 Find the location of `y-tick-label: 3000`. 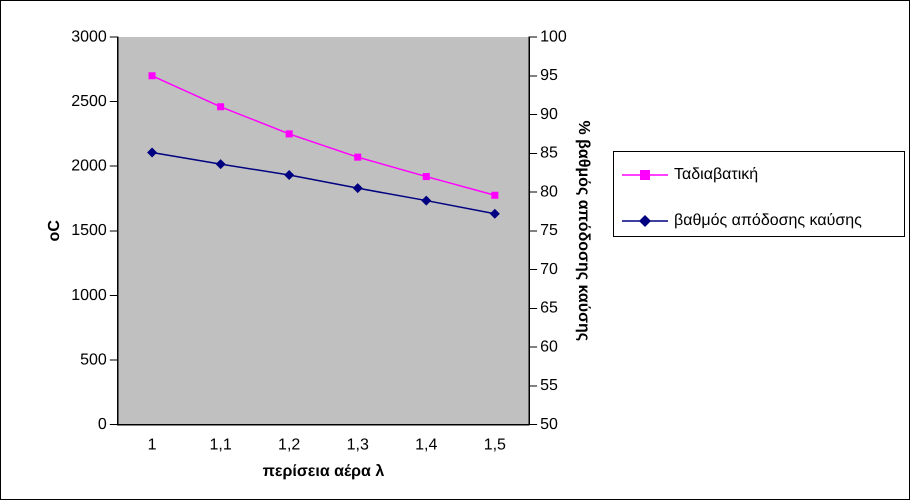

y-tick-label: 3000 is located at coordinates (89, 37).